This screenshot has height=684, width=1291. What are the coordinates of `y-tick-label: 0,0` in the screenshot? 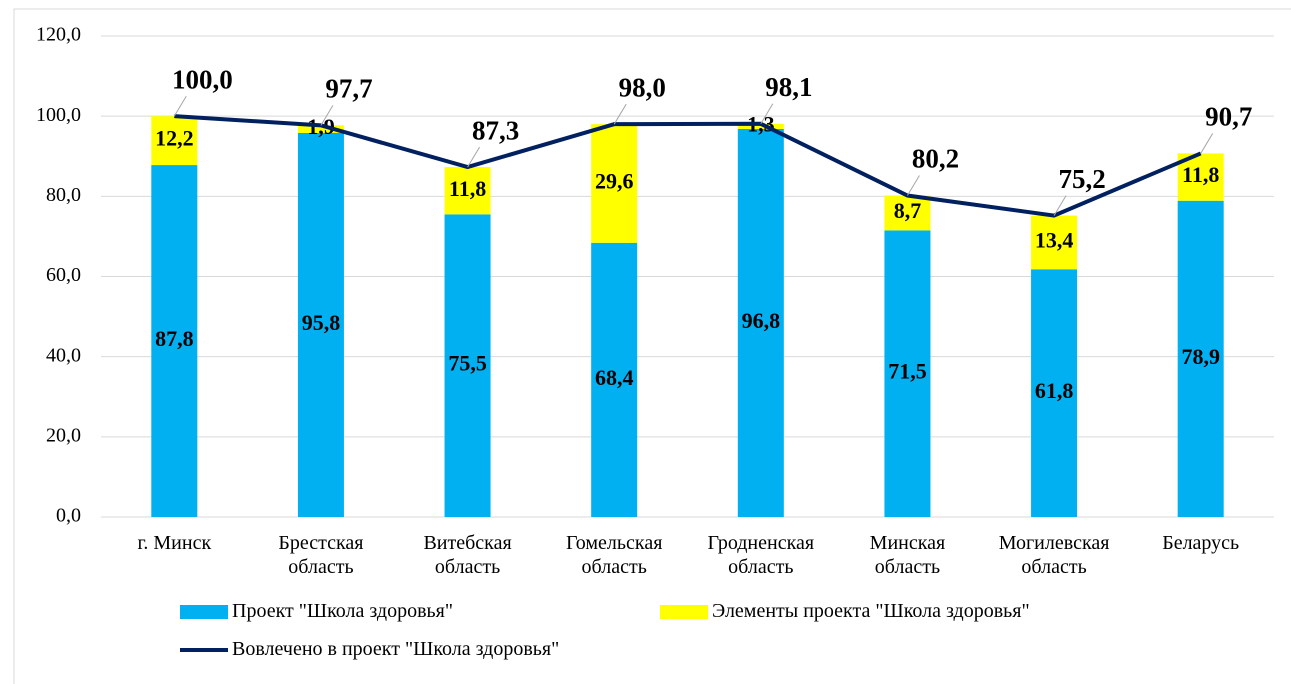 It's located at (68, 516).